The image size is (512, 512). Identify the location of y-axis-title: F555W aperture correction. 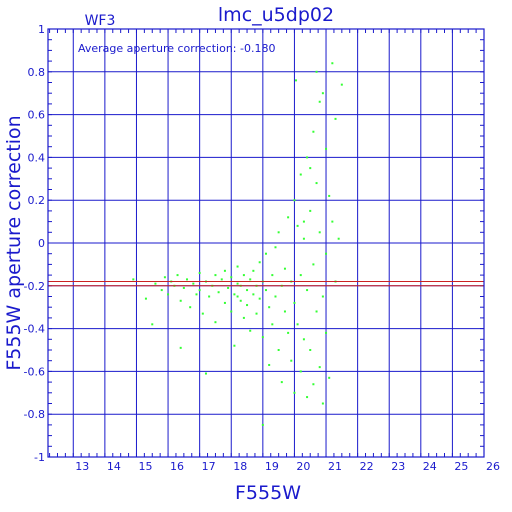
(14, 242).